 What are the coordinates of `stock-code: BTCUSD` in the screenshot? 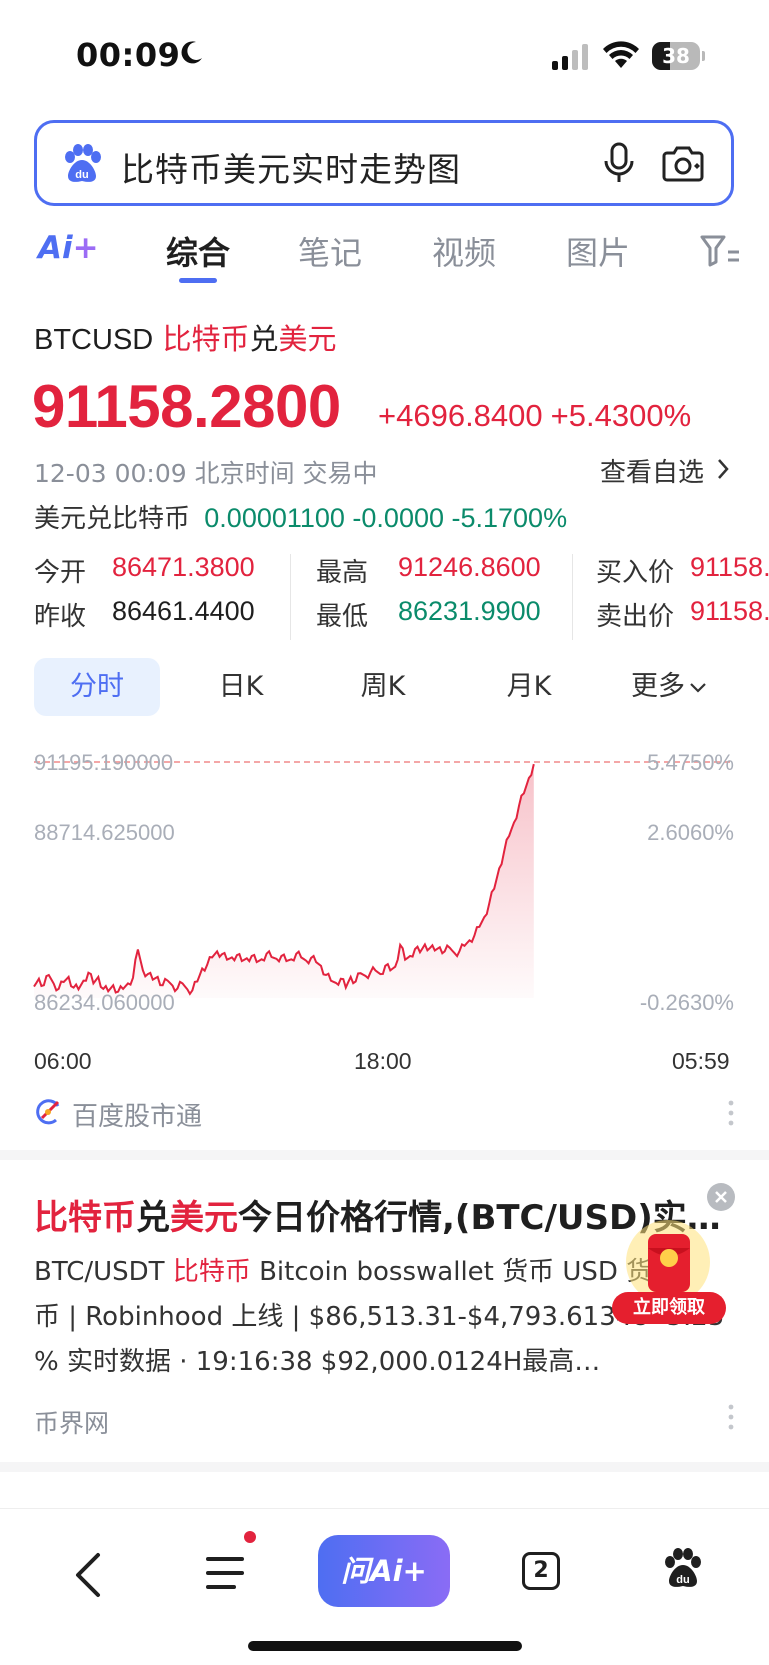 It's located at (94, 340).